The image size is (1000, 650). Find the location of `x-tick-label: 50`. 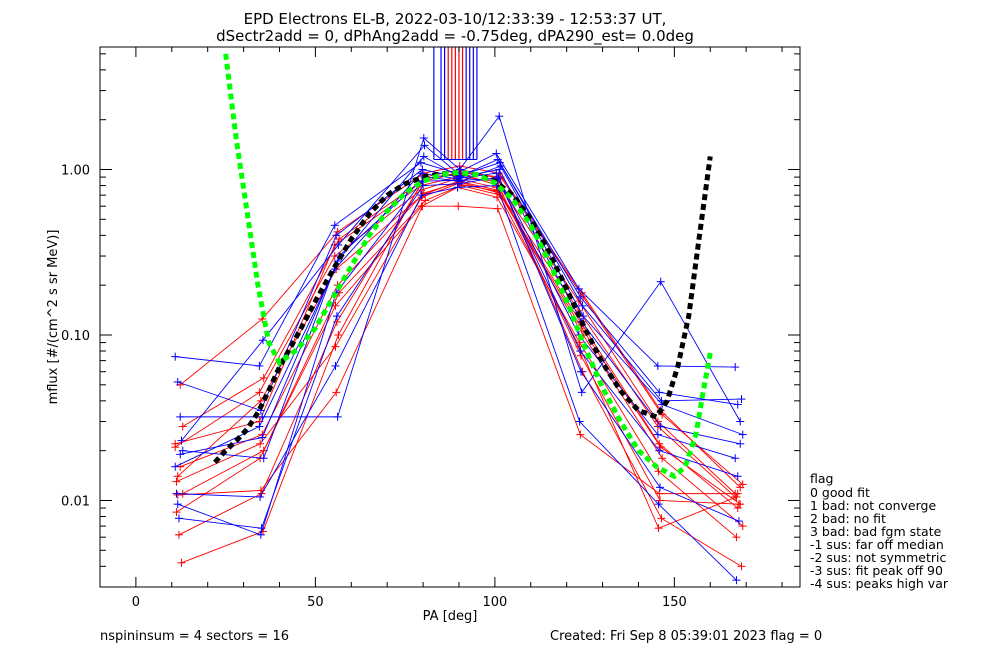

x-tick-label: 50 is located at coordinates (315, 602).